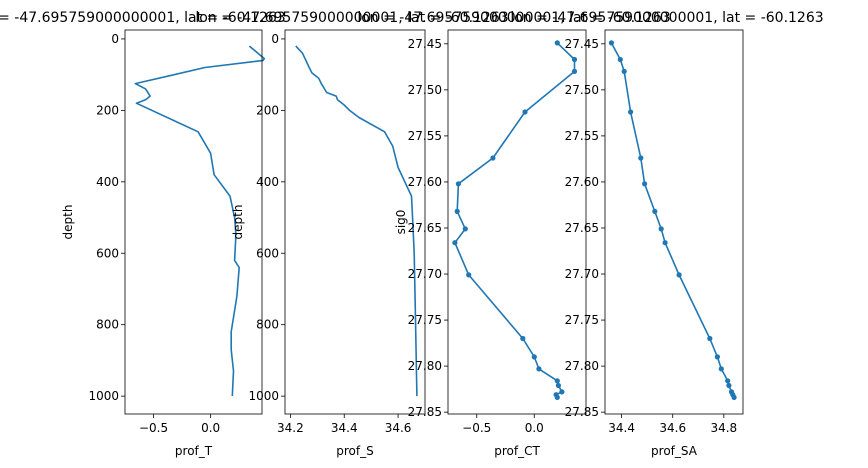 The width and height of the screenshot is (868, 468). I want to click on panel-3-x-tick-label: −0.5, so click(476, 428).